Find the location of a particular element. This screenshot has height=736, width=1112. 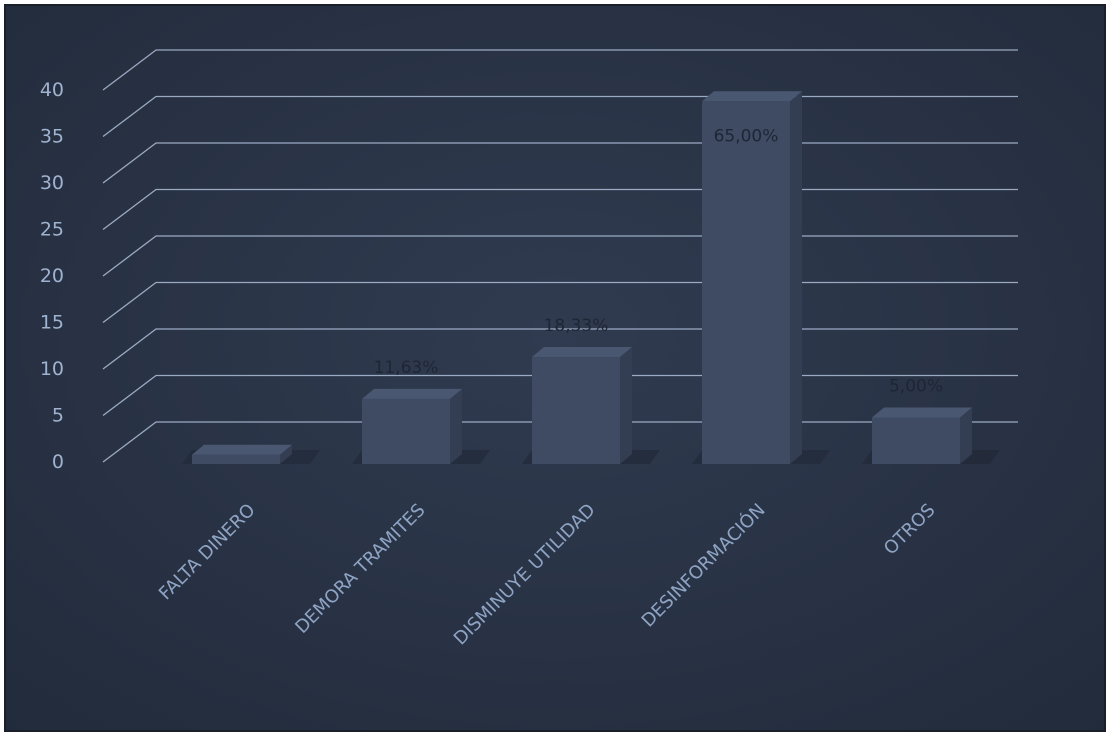

y-axis-ticks: 0 5 10 15 20 25 30 35 40 is located at coordinates (52, 276).